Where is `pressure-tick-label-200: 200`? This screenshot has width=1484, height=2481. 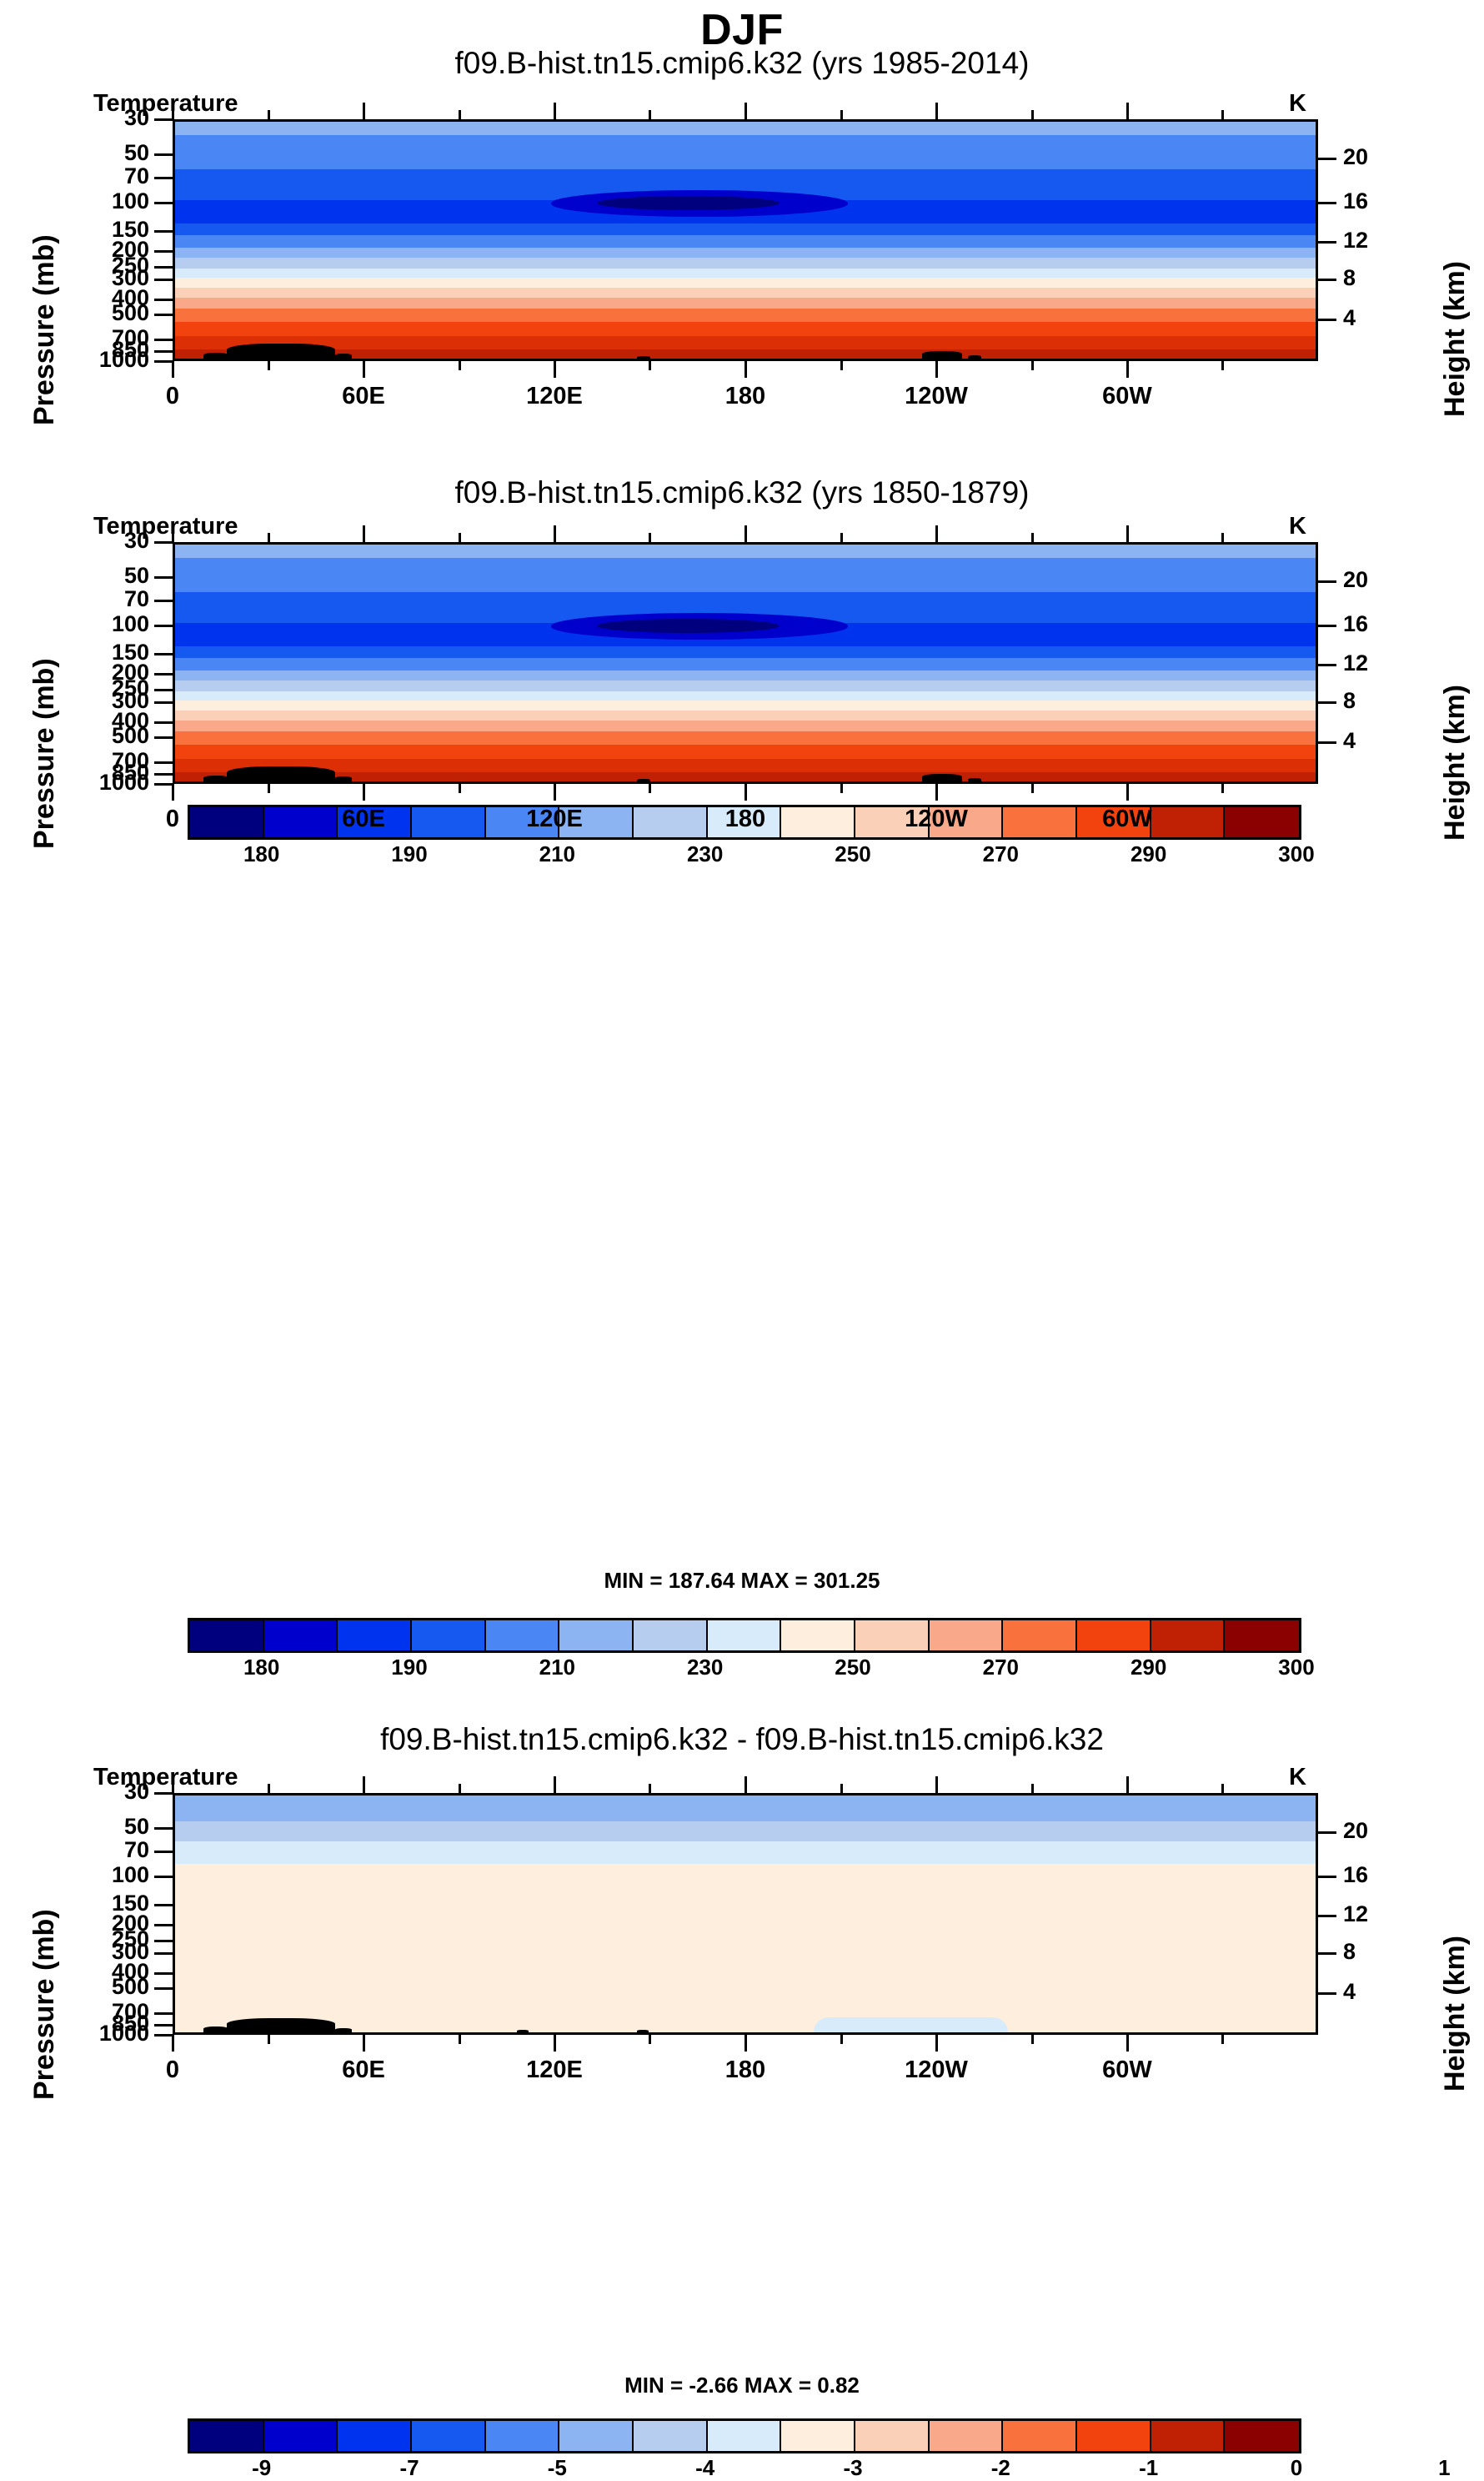
pressure-tick-label-200: 200 is located at coordinates (130, 250).